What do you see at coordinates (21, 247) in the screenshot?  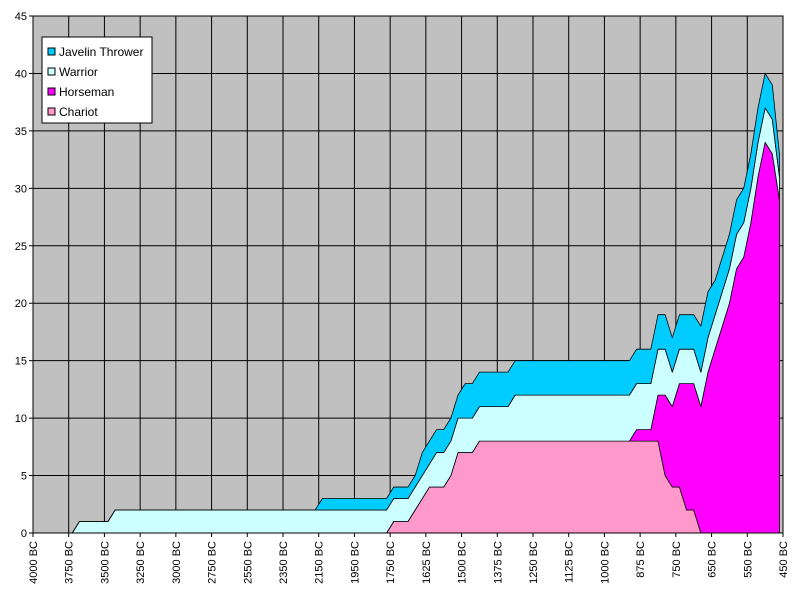 I see `y-tick-label: 25` at bounding box center [21, 247].